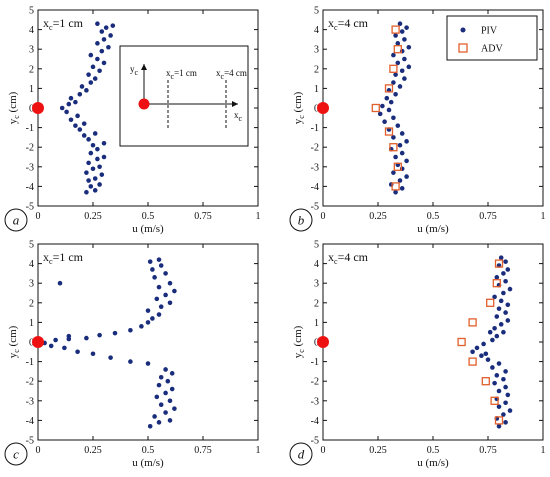 The width and height of the screenshot is (550, 477). Describe the element at coordinates (168, 73) in the screenshot. I see `inset-label-1cm-part: x` at that location.